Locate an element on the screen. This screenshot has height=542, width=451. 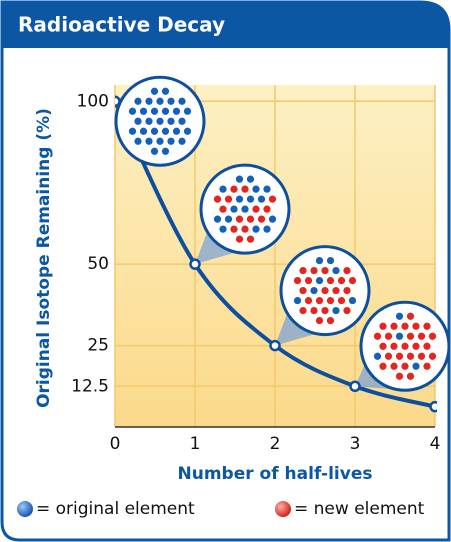
x-tick-label: 0 is located at coordinates (115, 444).